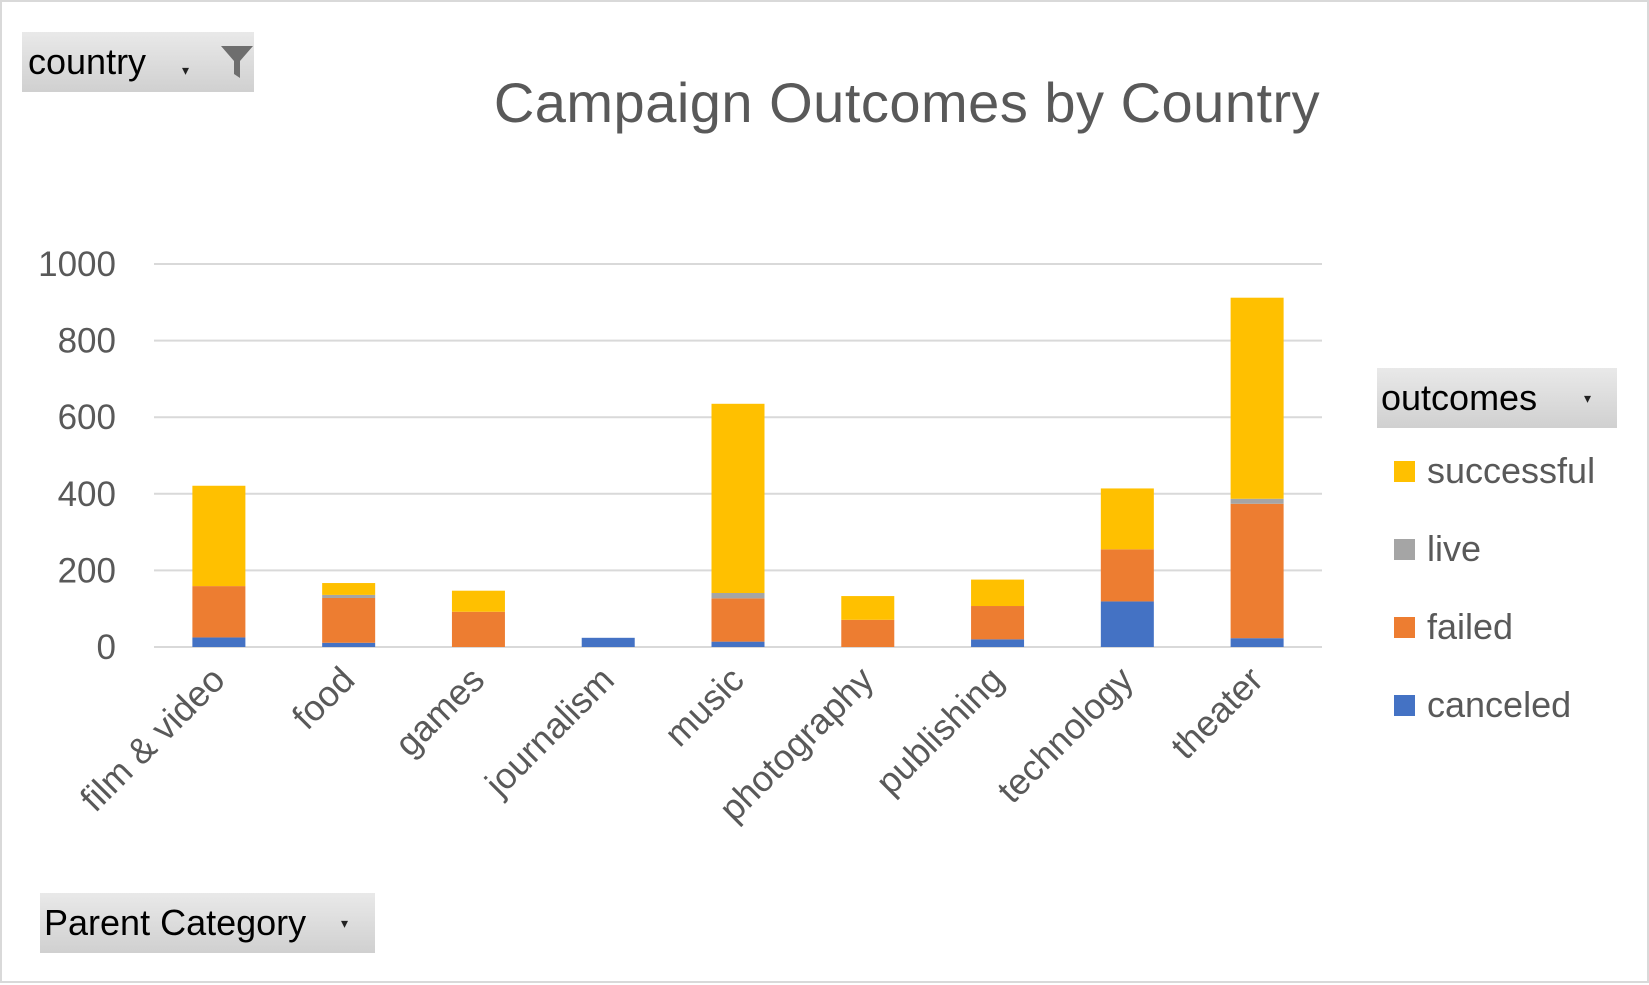 The height and width of the screenshot is (985, 1649). Describe the element at coordinates (1454, 548) in the screenshot. I see `legend-label: live` at that location.